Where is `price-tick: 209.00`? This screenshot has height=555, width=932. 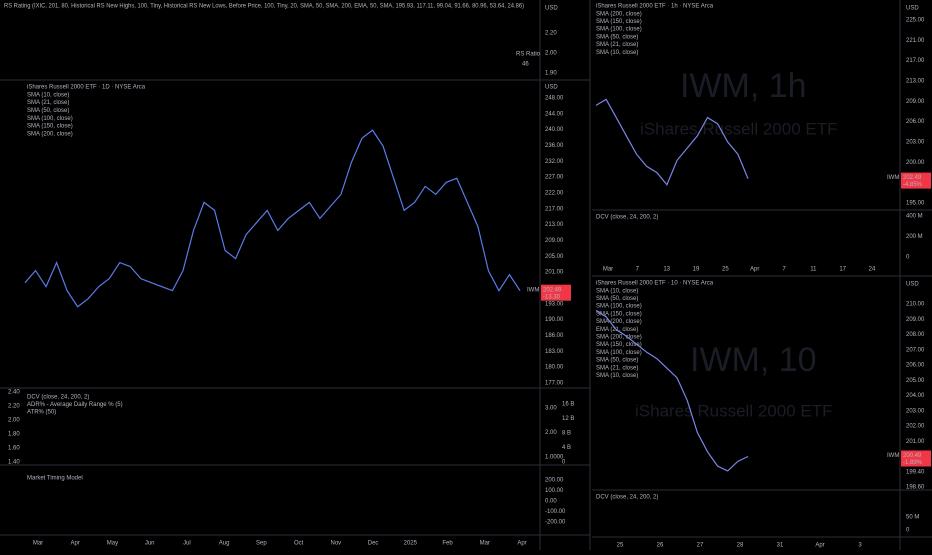 price-tick: 209.00 is located at coordinates (915, 320).